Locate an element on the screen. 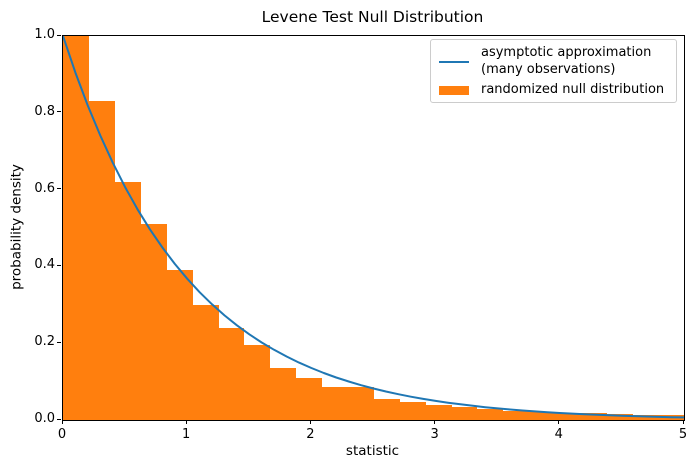  x-tick-label: 1 is located at coordinates (186, 434).